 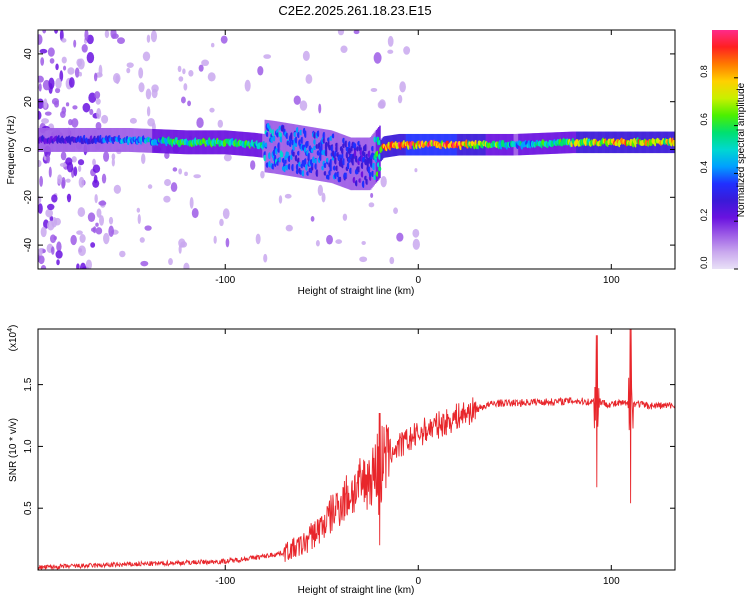 What do you see at coordinates (354, 10) in the screenshot?
I see `chart-title: C2E2.2025.261.18.23.E15` at bounding box center [354, 10].